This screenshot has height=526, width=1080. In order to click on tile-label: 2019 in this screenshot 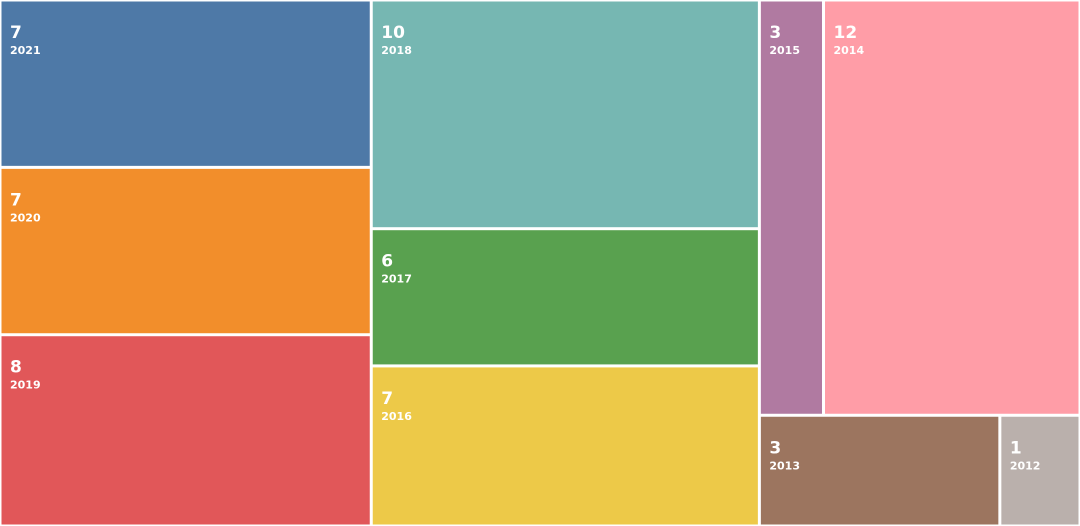, I will do `click(25, 385)`.